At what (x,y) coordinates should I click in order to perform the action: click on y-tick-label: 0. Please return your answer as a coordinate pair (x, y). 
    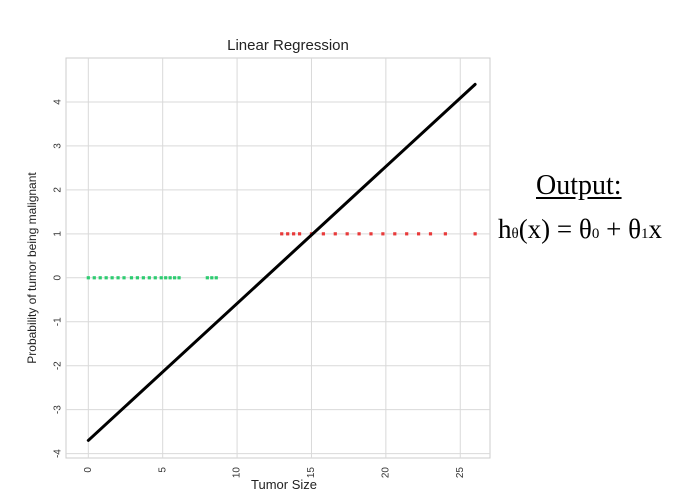
    Looking at the image, I should click on (58, 278).